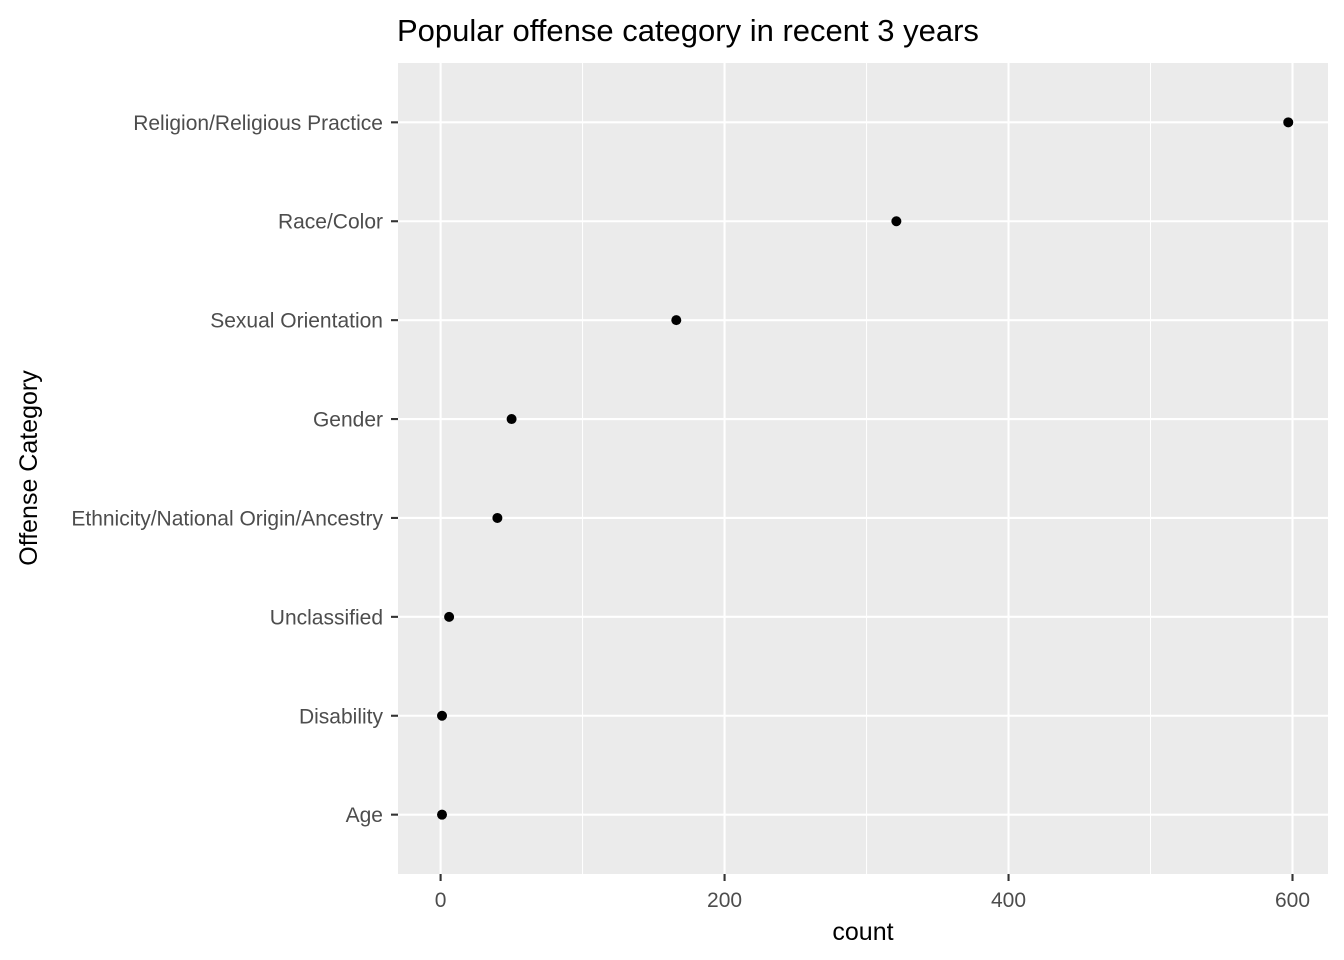 The image size is (1344, 960). I want to click on y-tick-label: Race/Color, so click(330, 222).